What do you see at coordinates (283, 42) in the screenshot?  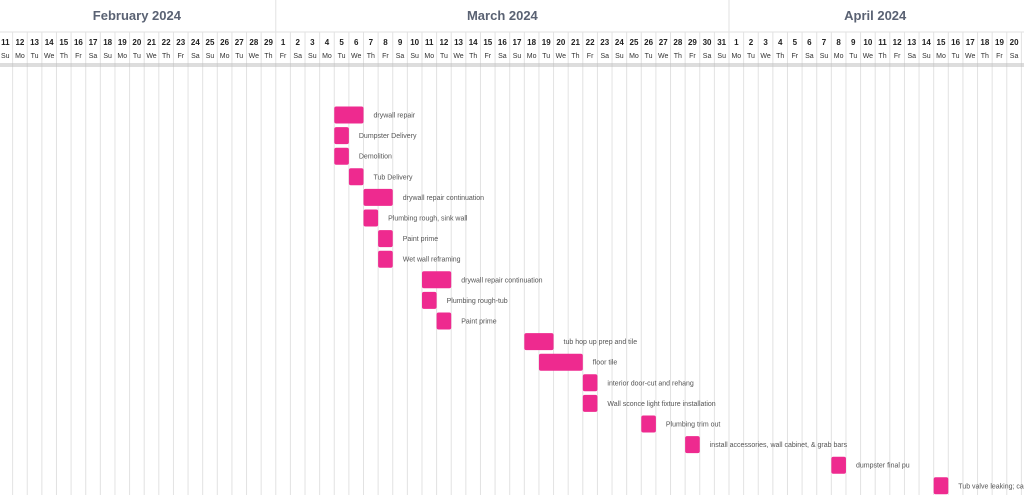 I see `day-number-label: 1` at bounding box center [283, 42].